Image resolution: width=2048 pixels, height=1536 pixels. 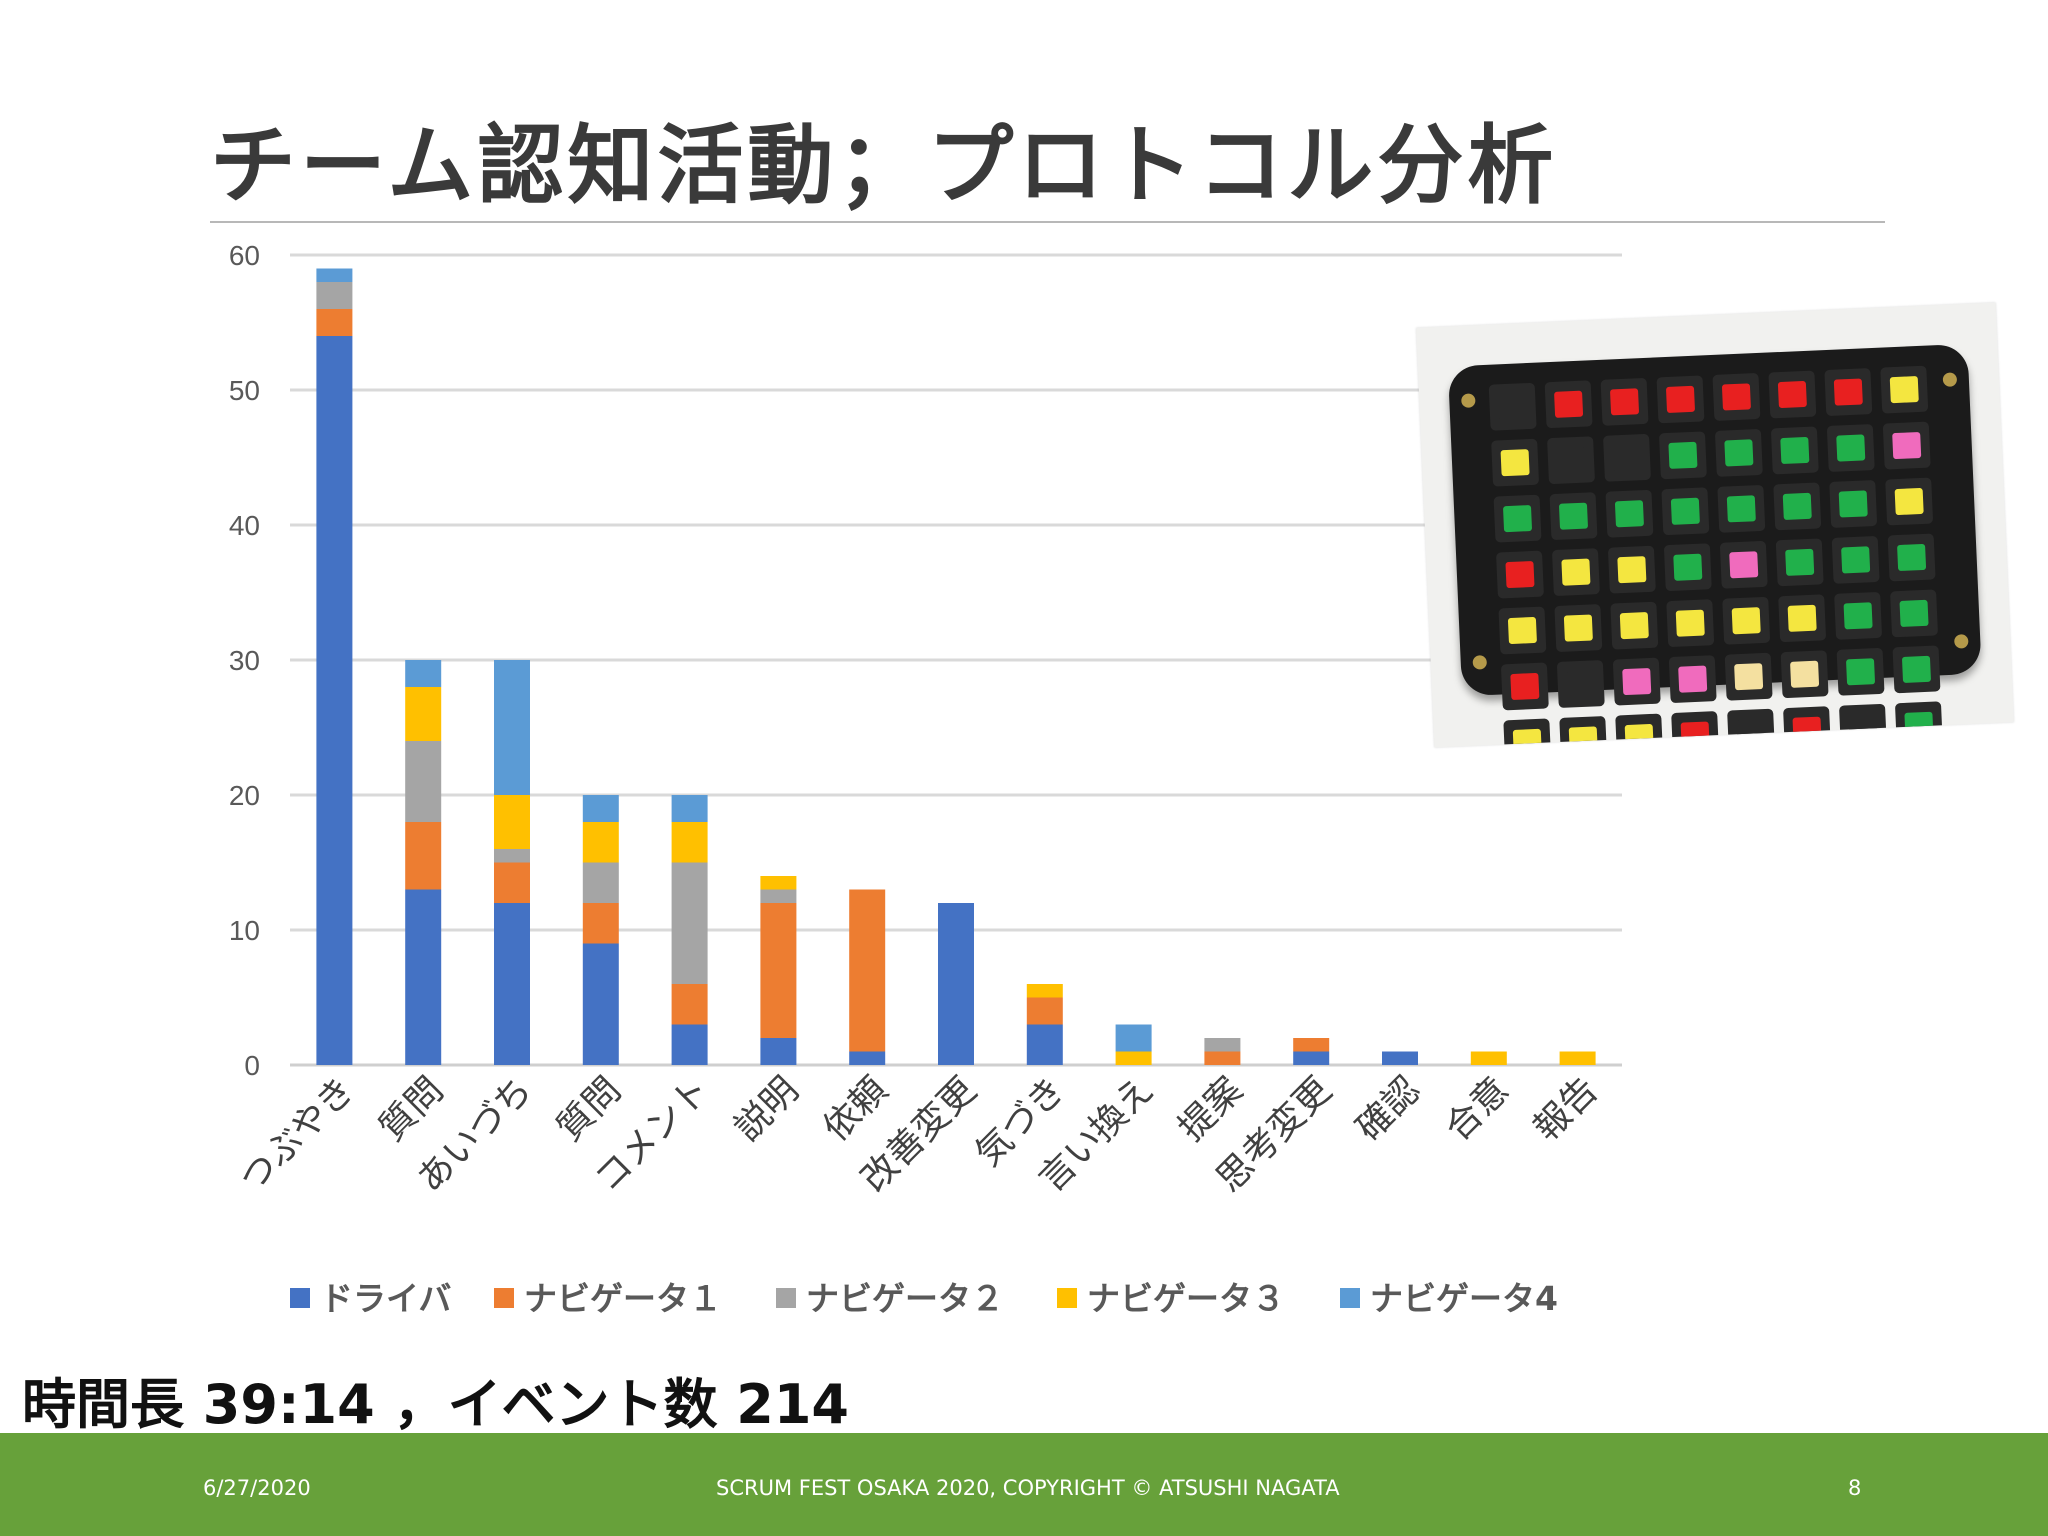 What do you see at coordinates (1566, 1109) in the screenshot?
I see `x-tick-label: 報告` at bounding box center [1566, 1109].